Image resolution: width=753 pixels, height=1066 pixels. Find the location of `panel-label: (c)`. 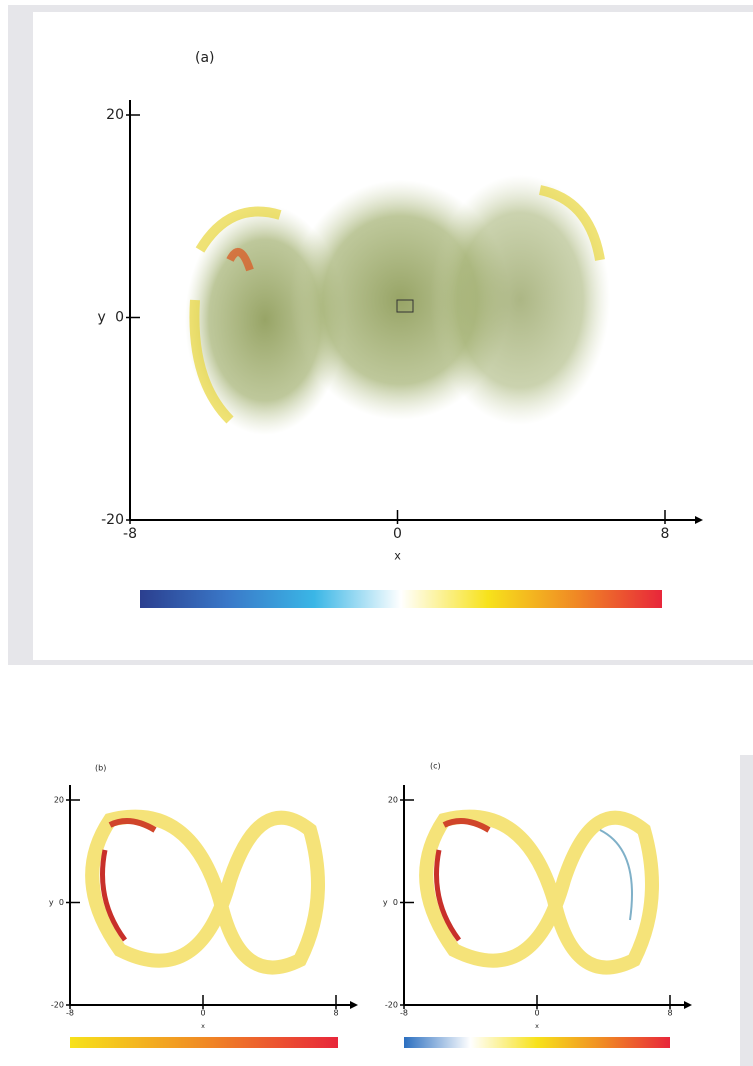

panel-label: (c) is located at coordinates (435, 766).